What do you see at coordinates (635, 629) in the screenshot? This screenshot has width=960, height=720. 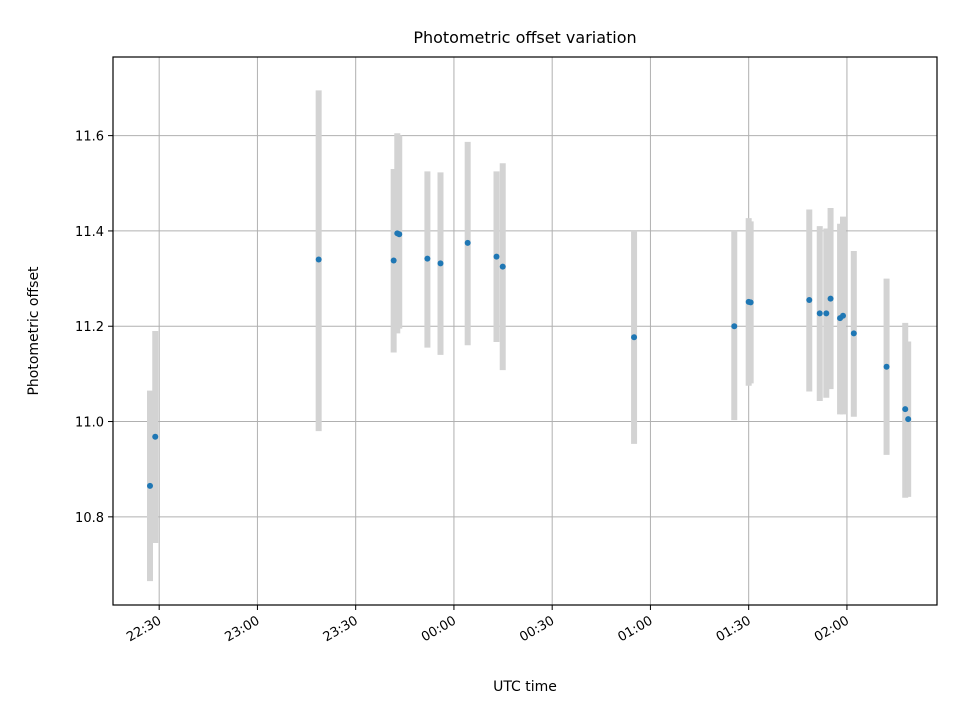 I see `x-tick-label: 01:00` at bounding box center [635, 629].